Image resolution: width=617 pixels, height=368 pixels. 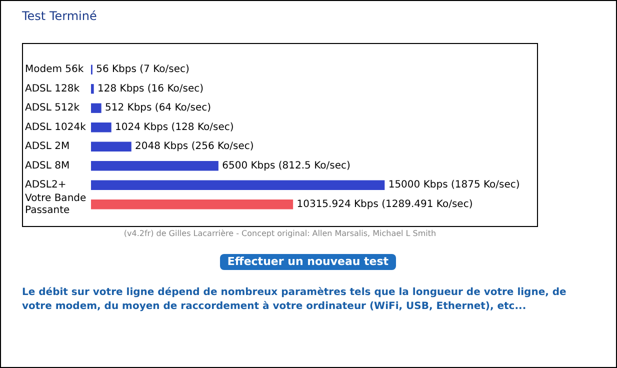 What do you see at coordinates (280, 233) in the screenshot?
I see `text: (v4.2fr) de Gilles Lacarrière - Concept original: Allen Marsalis, Michael L Smith` at bounding box center [280, 233].